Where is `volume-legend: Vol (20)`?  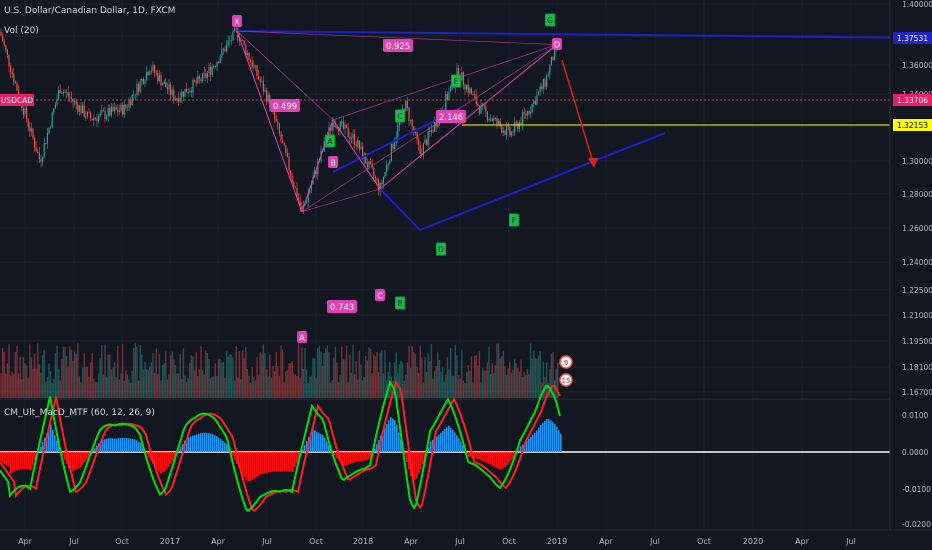 volume-legend: Vol (20) is located at coordinates (21, 31).